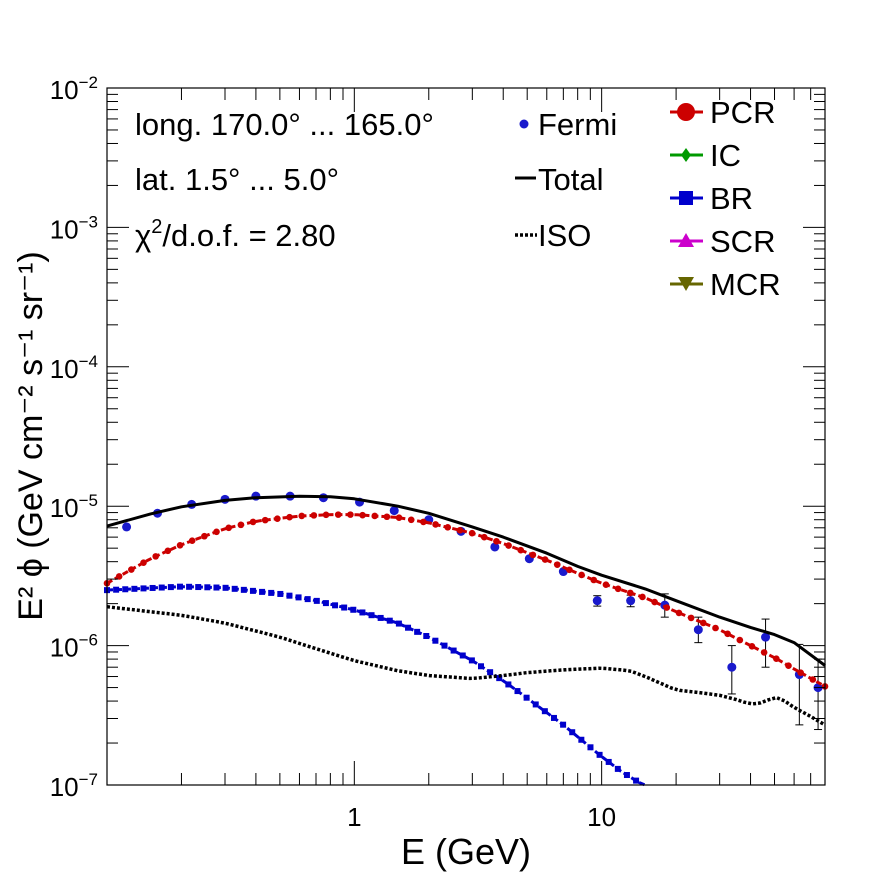  What do you see at coordinates (725, 155) in the screenshot?
I see `legend-ic-label: IC` at bounding box center [725, 155].